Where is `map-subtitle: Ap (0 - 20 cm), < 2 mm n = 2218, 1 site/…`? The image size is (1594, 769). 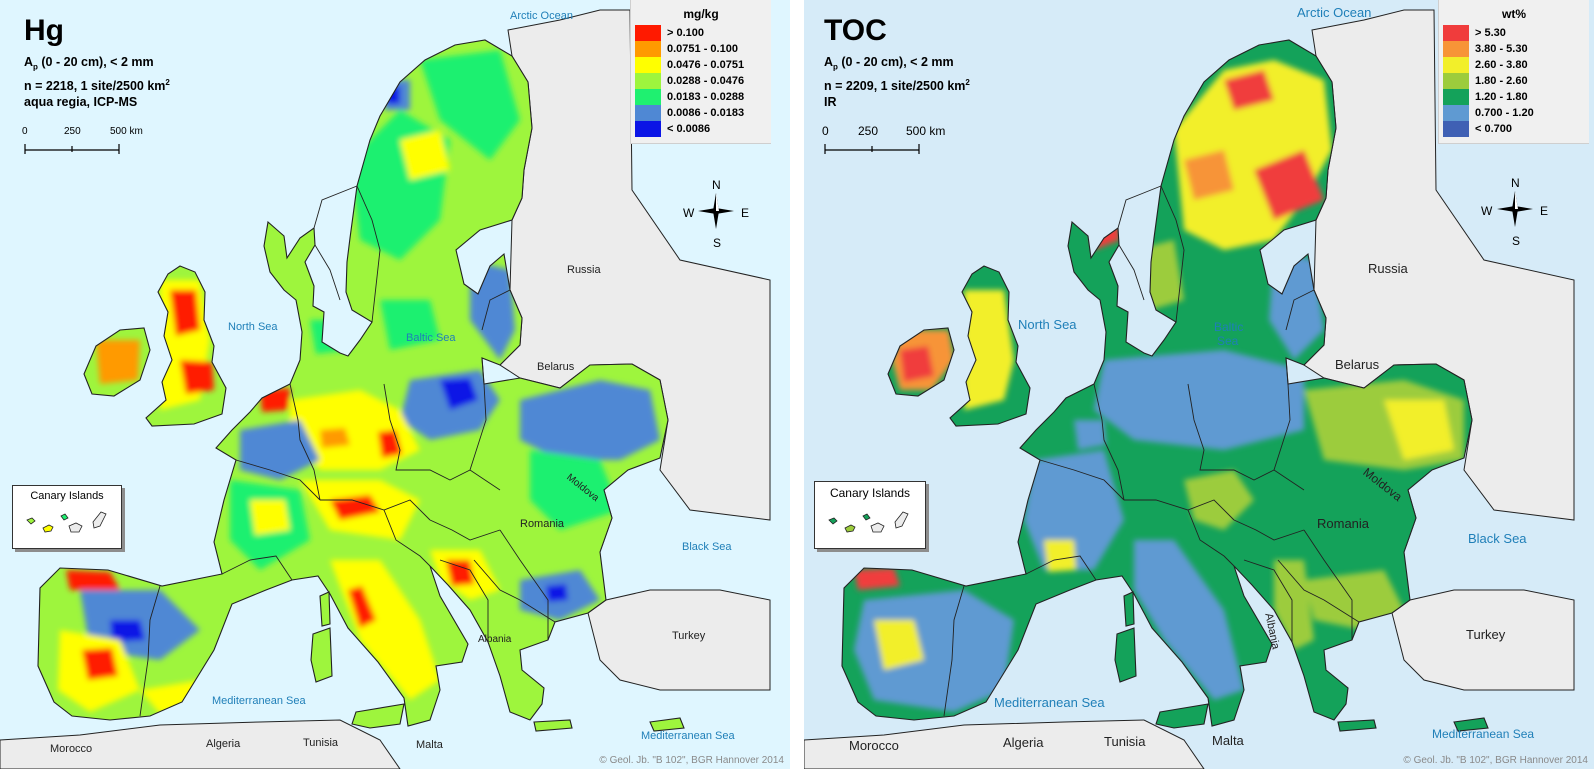 map-subtitle: Ap (0 - 20 cm), < 2 mm n = 2218, 1 site/… is located at coordinates (97, 82).